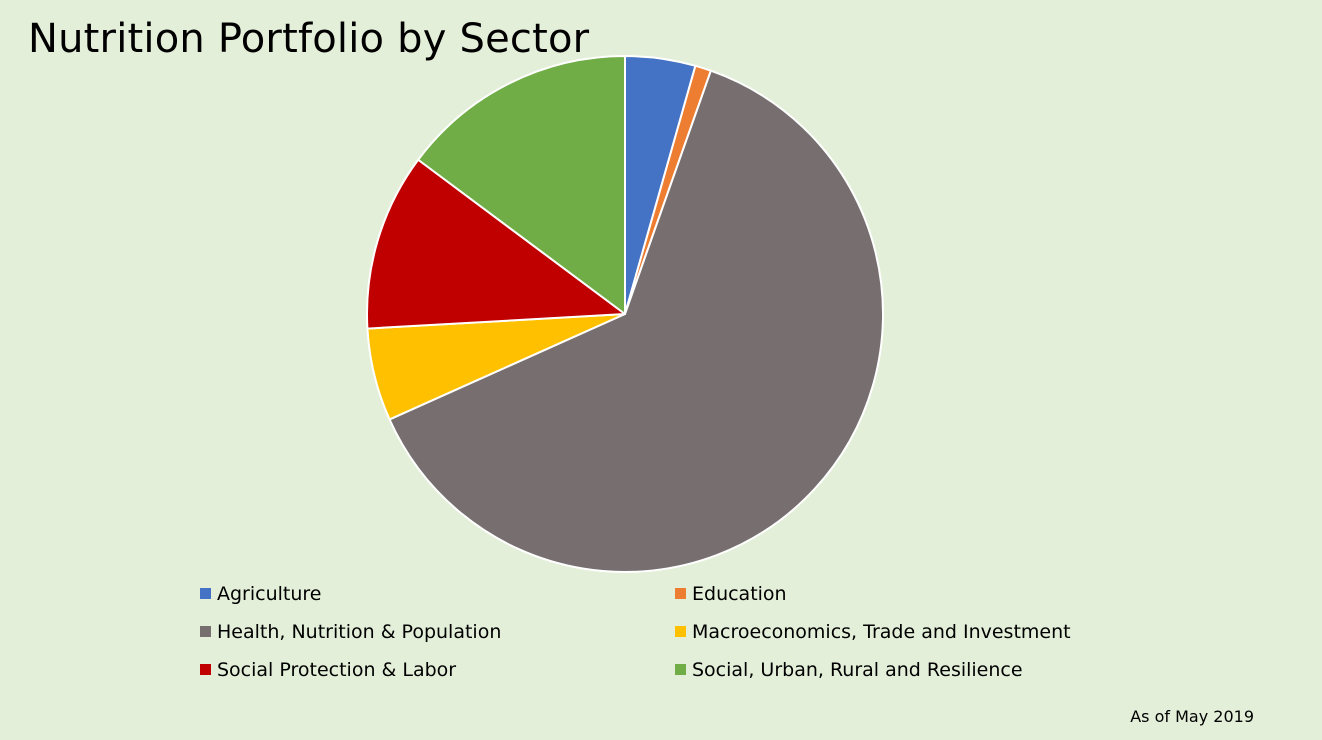 Image resolution: width=1322 pixels, height=740 pixels. I want to click on legend-item-agriculture: Agriculture, so click(437, 593).